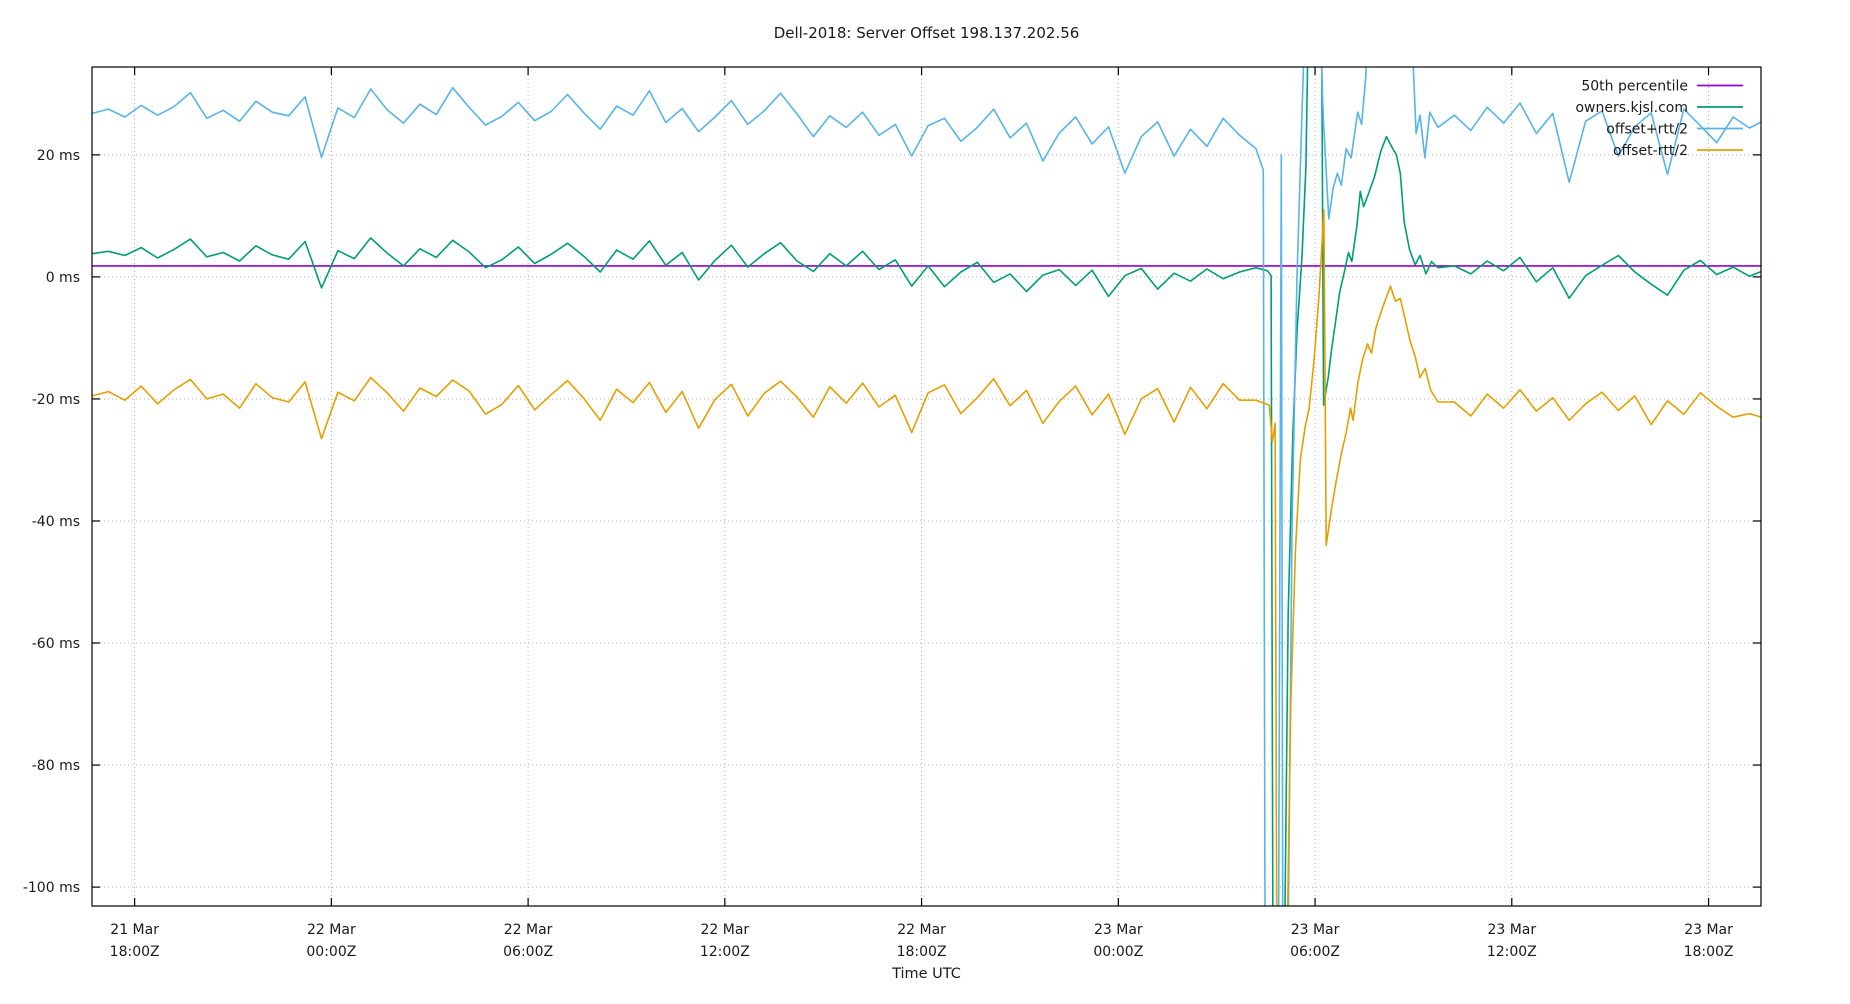 The image size is (1850, 1004). Describe the element at coordinates (58, 156) in the screenshot. I see `y-tick-label: 20 ms` at that location.